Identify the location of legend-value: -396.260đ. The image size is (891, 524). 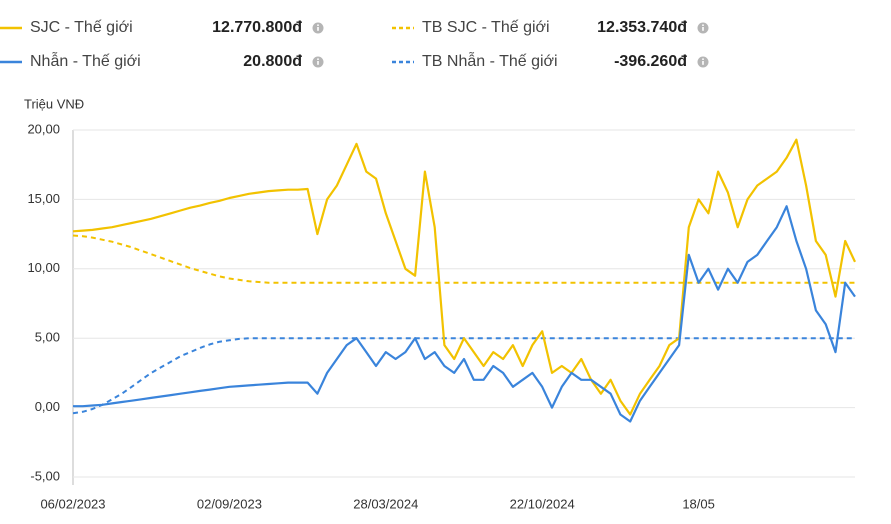
(650, 61).